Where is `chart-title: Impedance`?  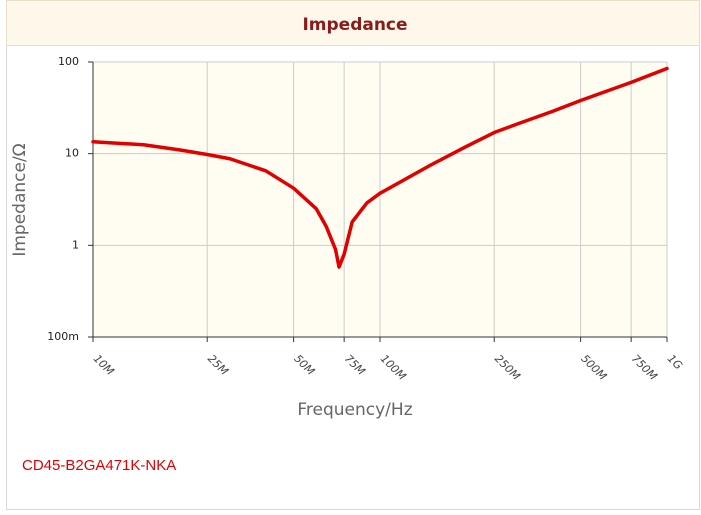 chart-title: Impedance is located at coordinates (354, 25).